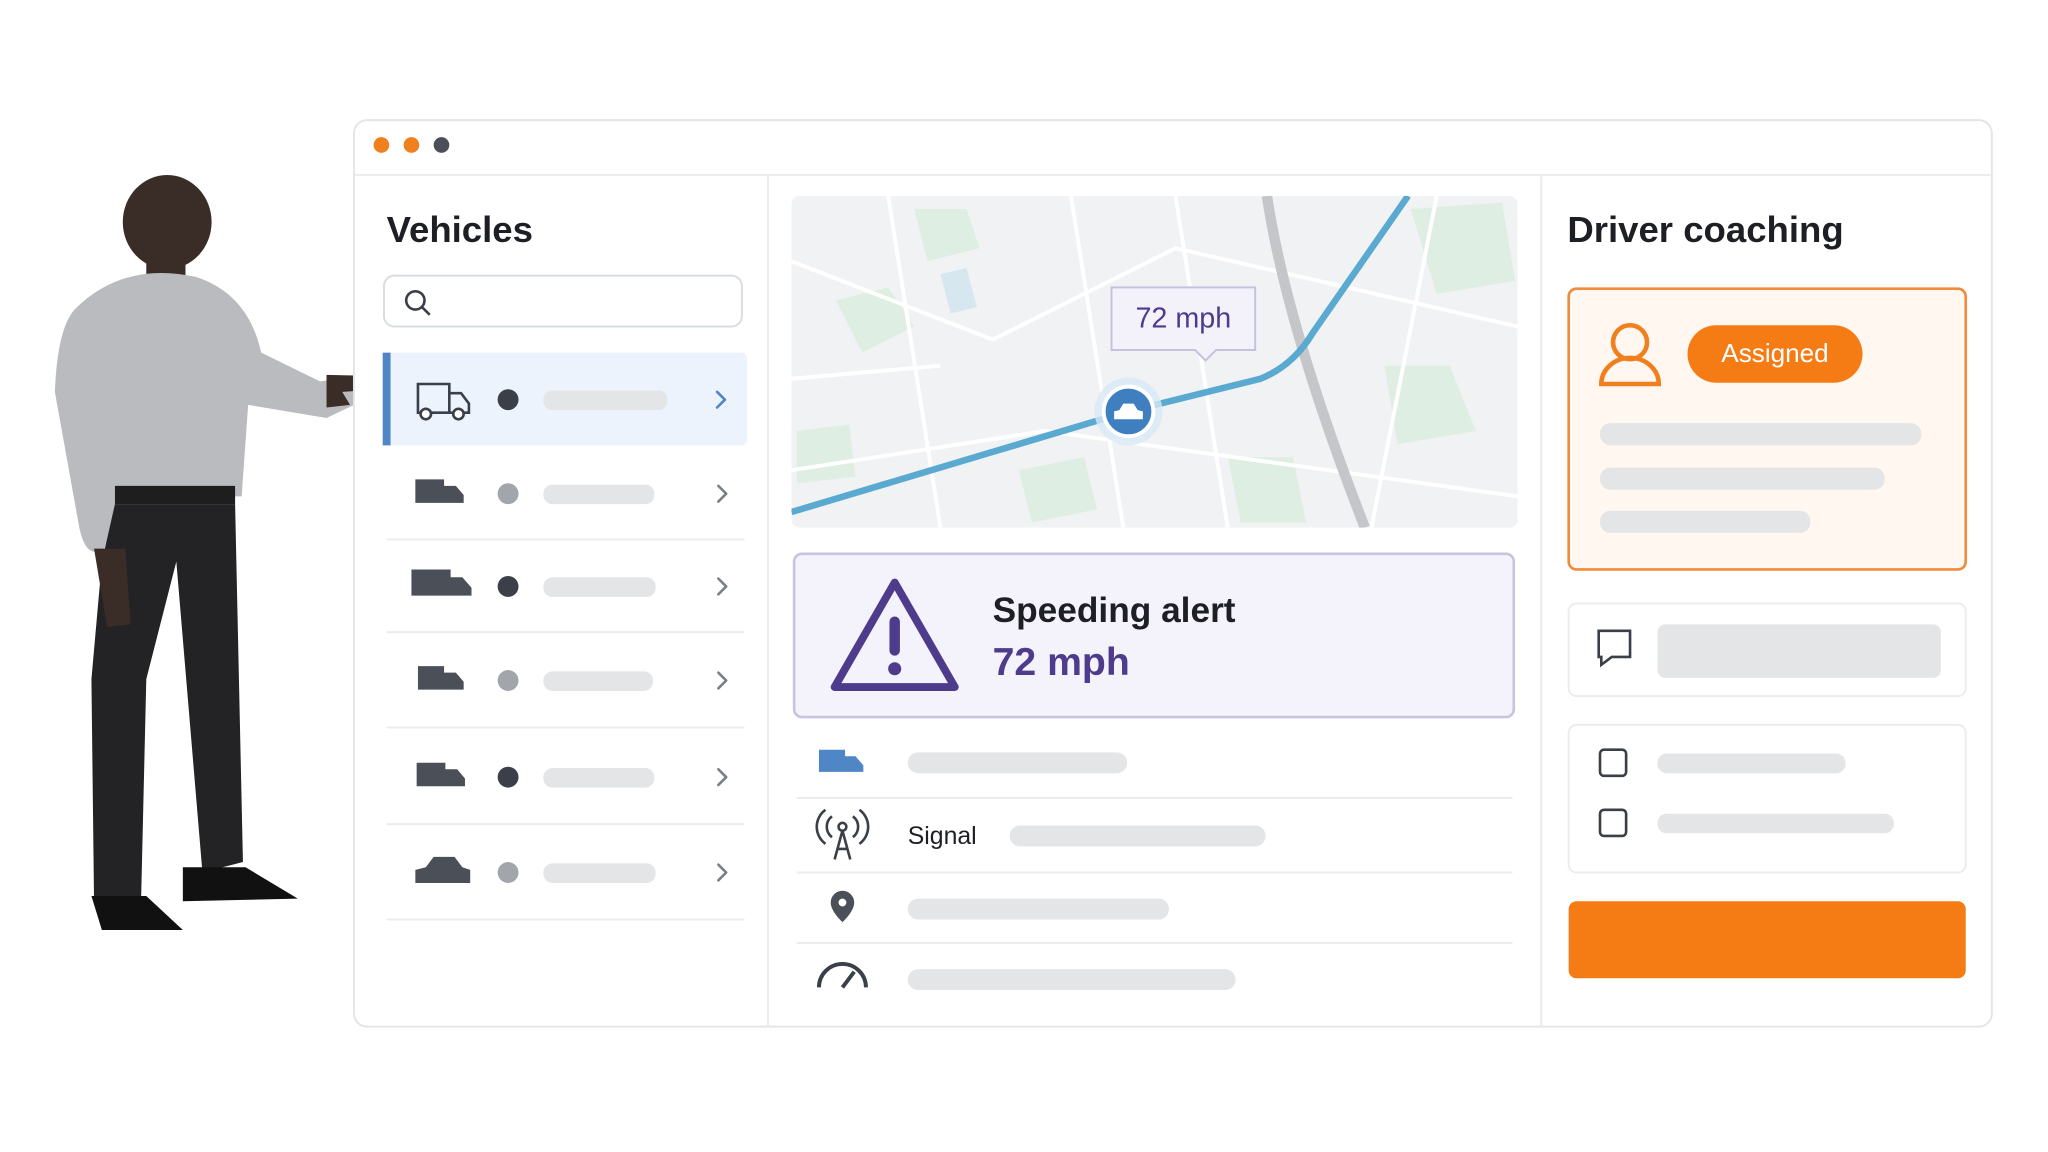  What do you see at coordinates (1767, 940) in the screenshot?
I see `action-button` at bounding box center [1767, 940].